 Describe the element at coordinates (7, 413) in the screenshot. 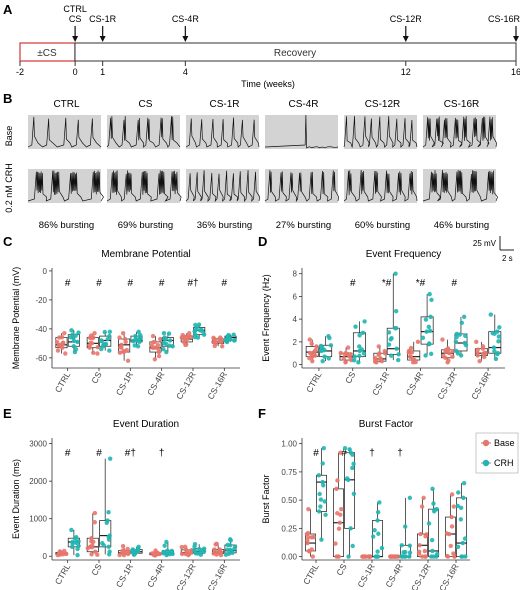

I see `panel-letter-e: E` at that location.